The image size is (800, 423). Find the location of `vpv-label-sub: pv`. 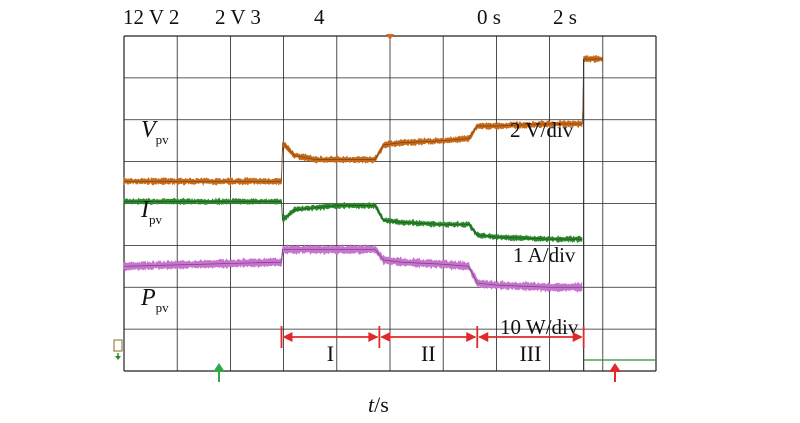

vpv-label-sub: pv is located at coordinates (163, 139).